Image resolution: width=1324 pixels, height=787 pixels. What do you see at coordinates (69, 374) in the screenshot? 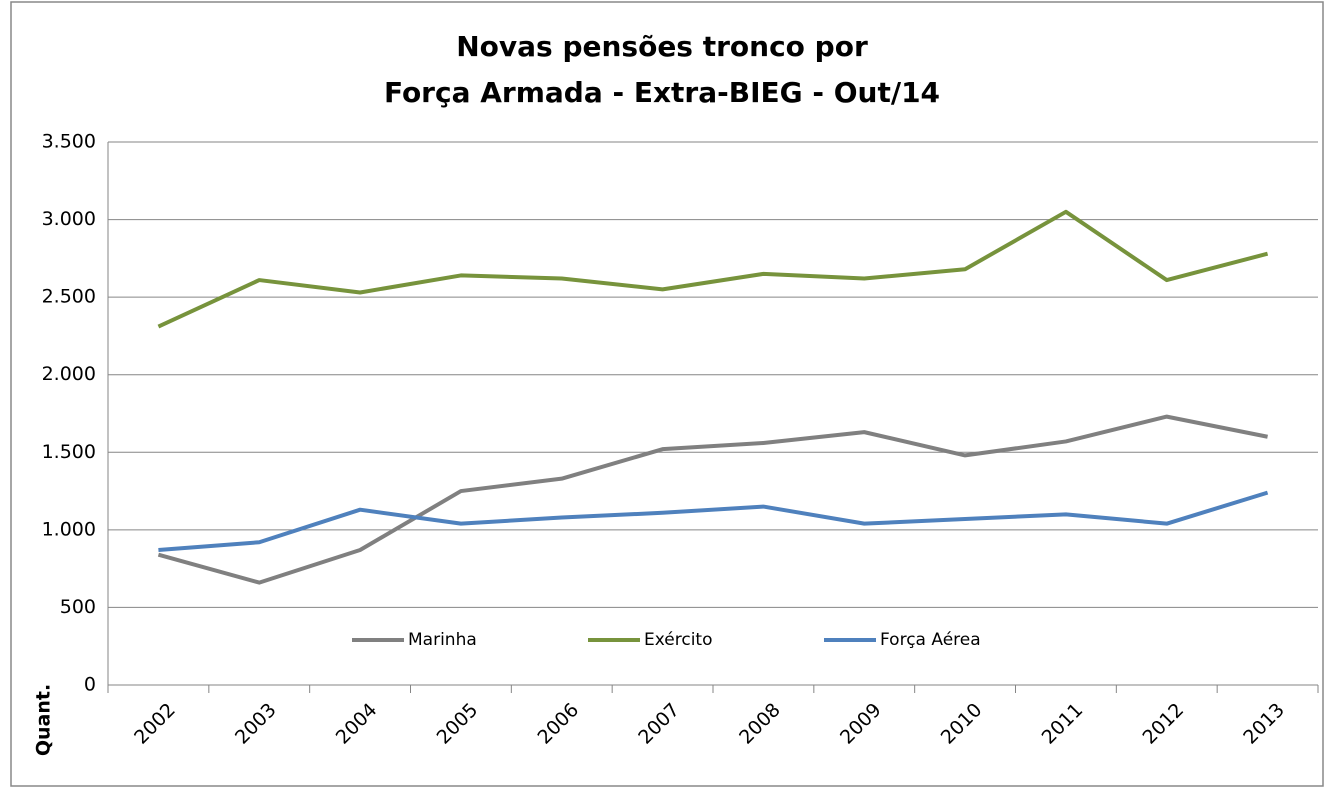
I see `y-tick-label: 2.000` at bounding box center [69, 374].